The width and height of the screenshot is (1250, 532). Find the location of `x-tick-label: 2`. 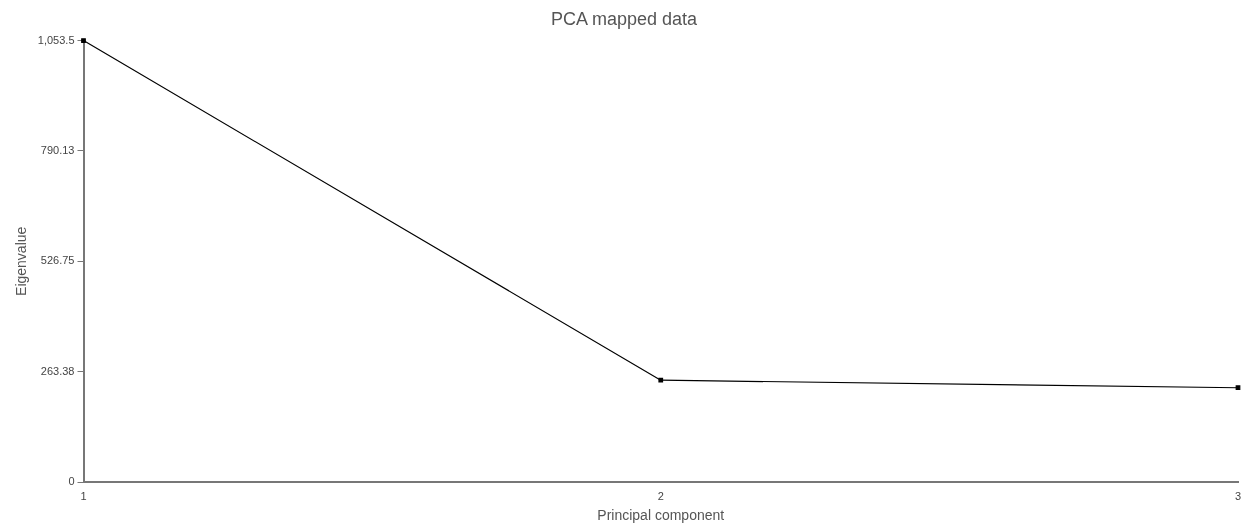

x-tick-label: 2 is located at coordinates (660, 495).